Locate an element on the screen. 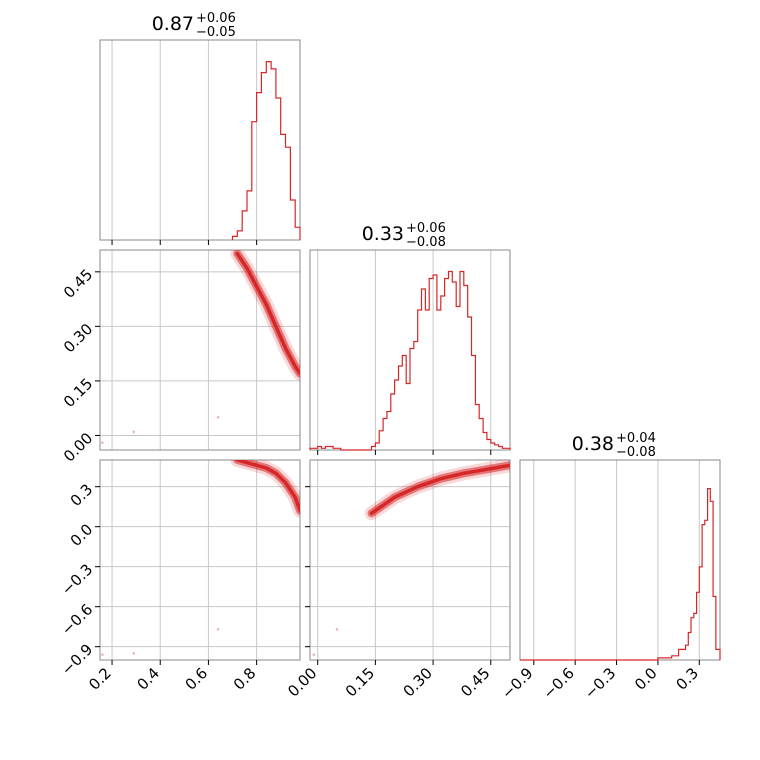 The width and height of the screenshot is (760, 760). col2-xlabel-4: 0.3 is located at coordinates (688, 679).